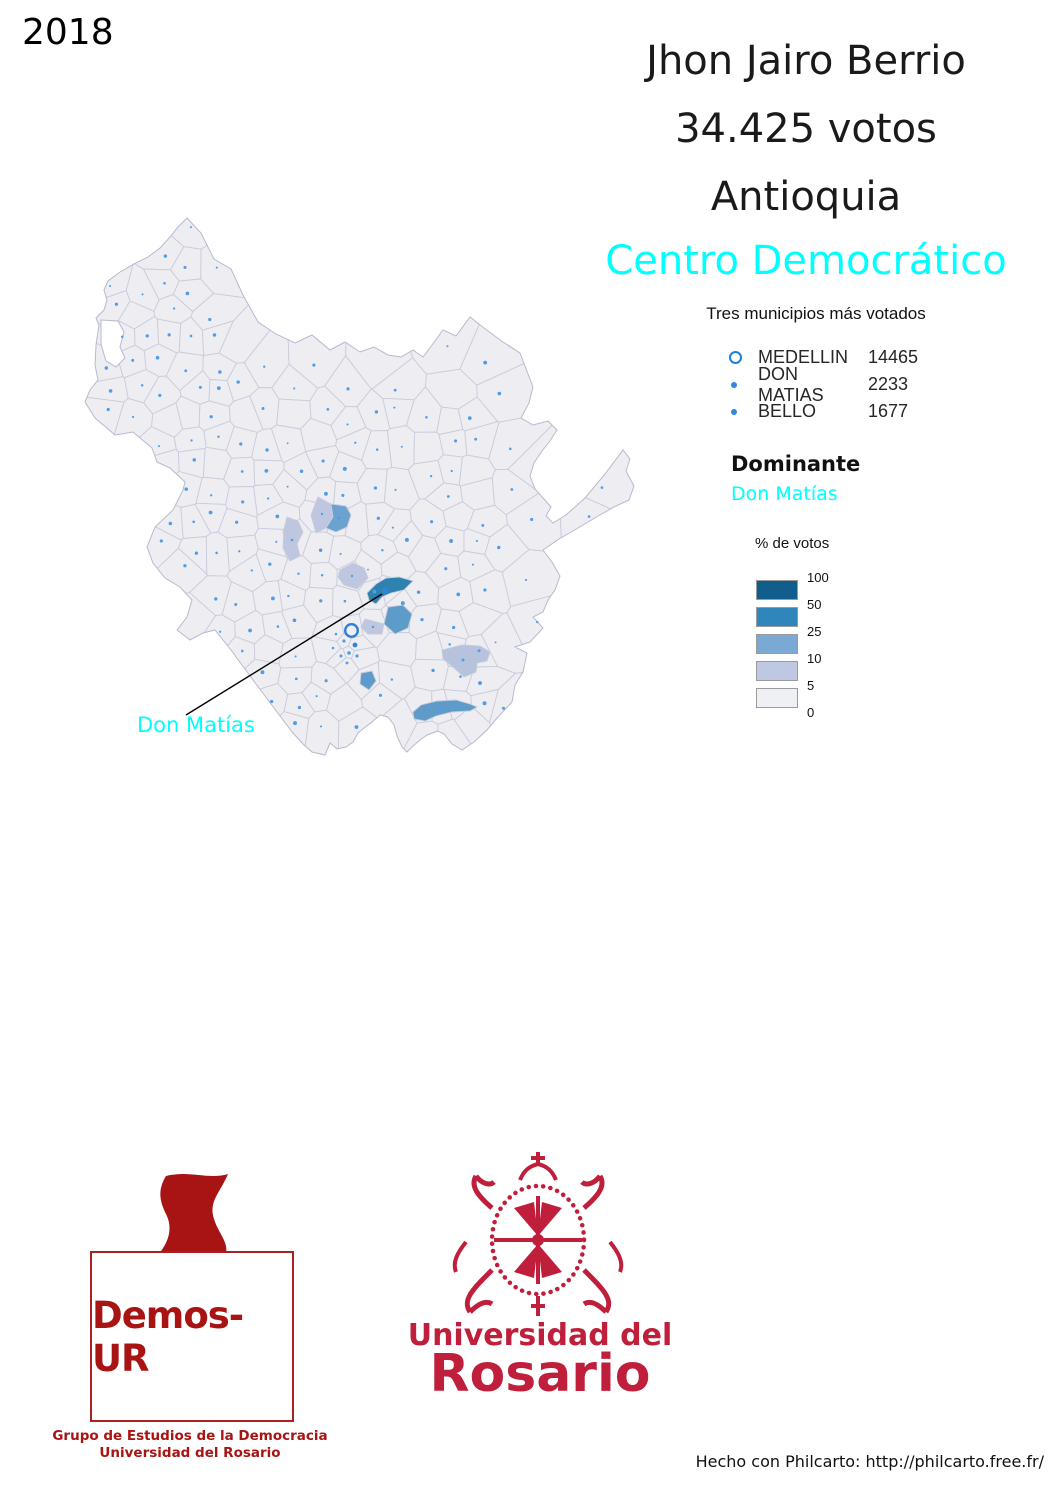 This screenshot has height=1493, width=1056. Describe the element at coordinates (540, 1335) in the screenshot. I see `rosario-wordmark-line1: Universidad del` at that location.